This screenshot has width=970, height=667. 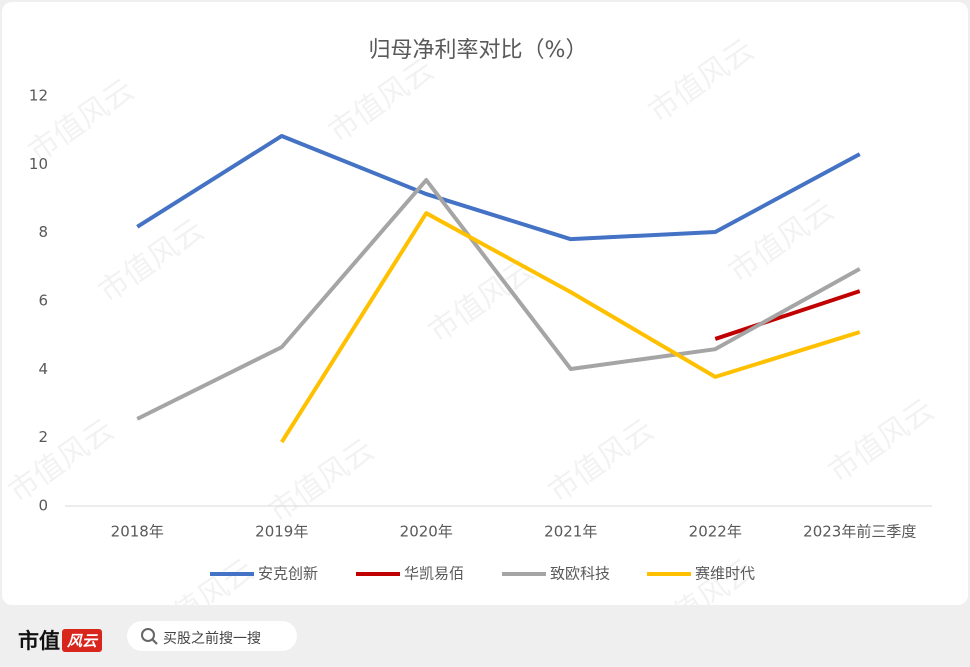 What do you see at coordinates (149, 636) in the screenshot?
I see `search-icon` at bounding box center [149, 636].